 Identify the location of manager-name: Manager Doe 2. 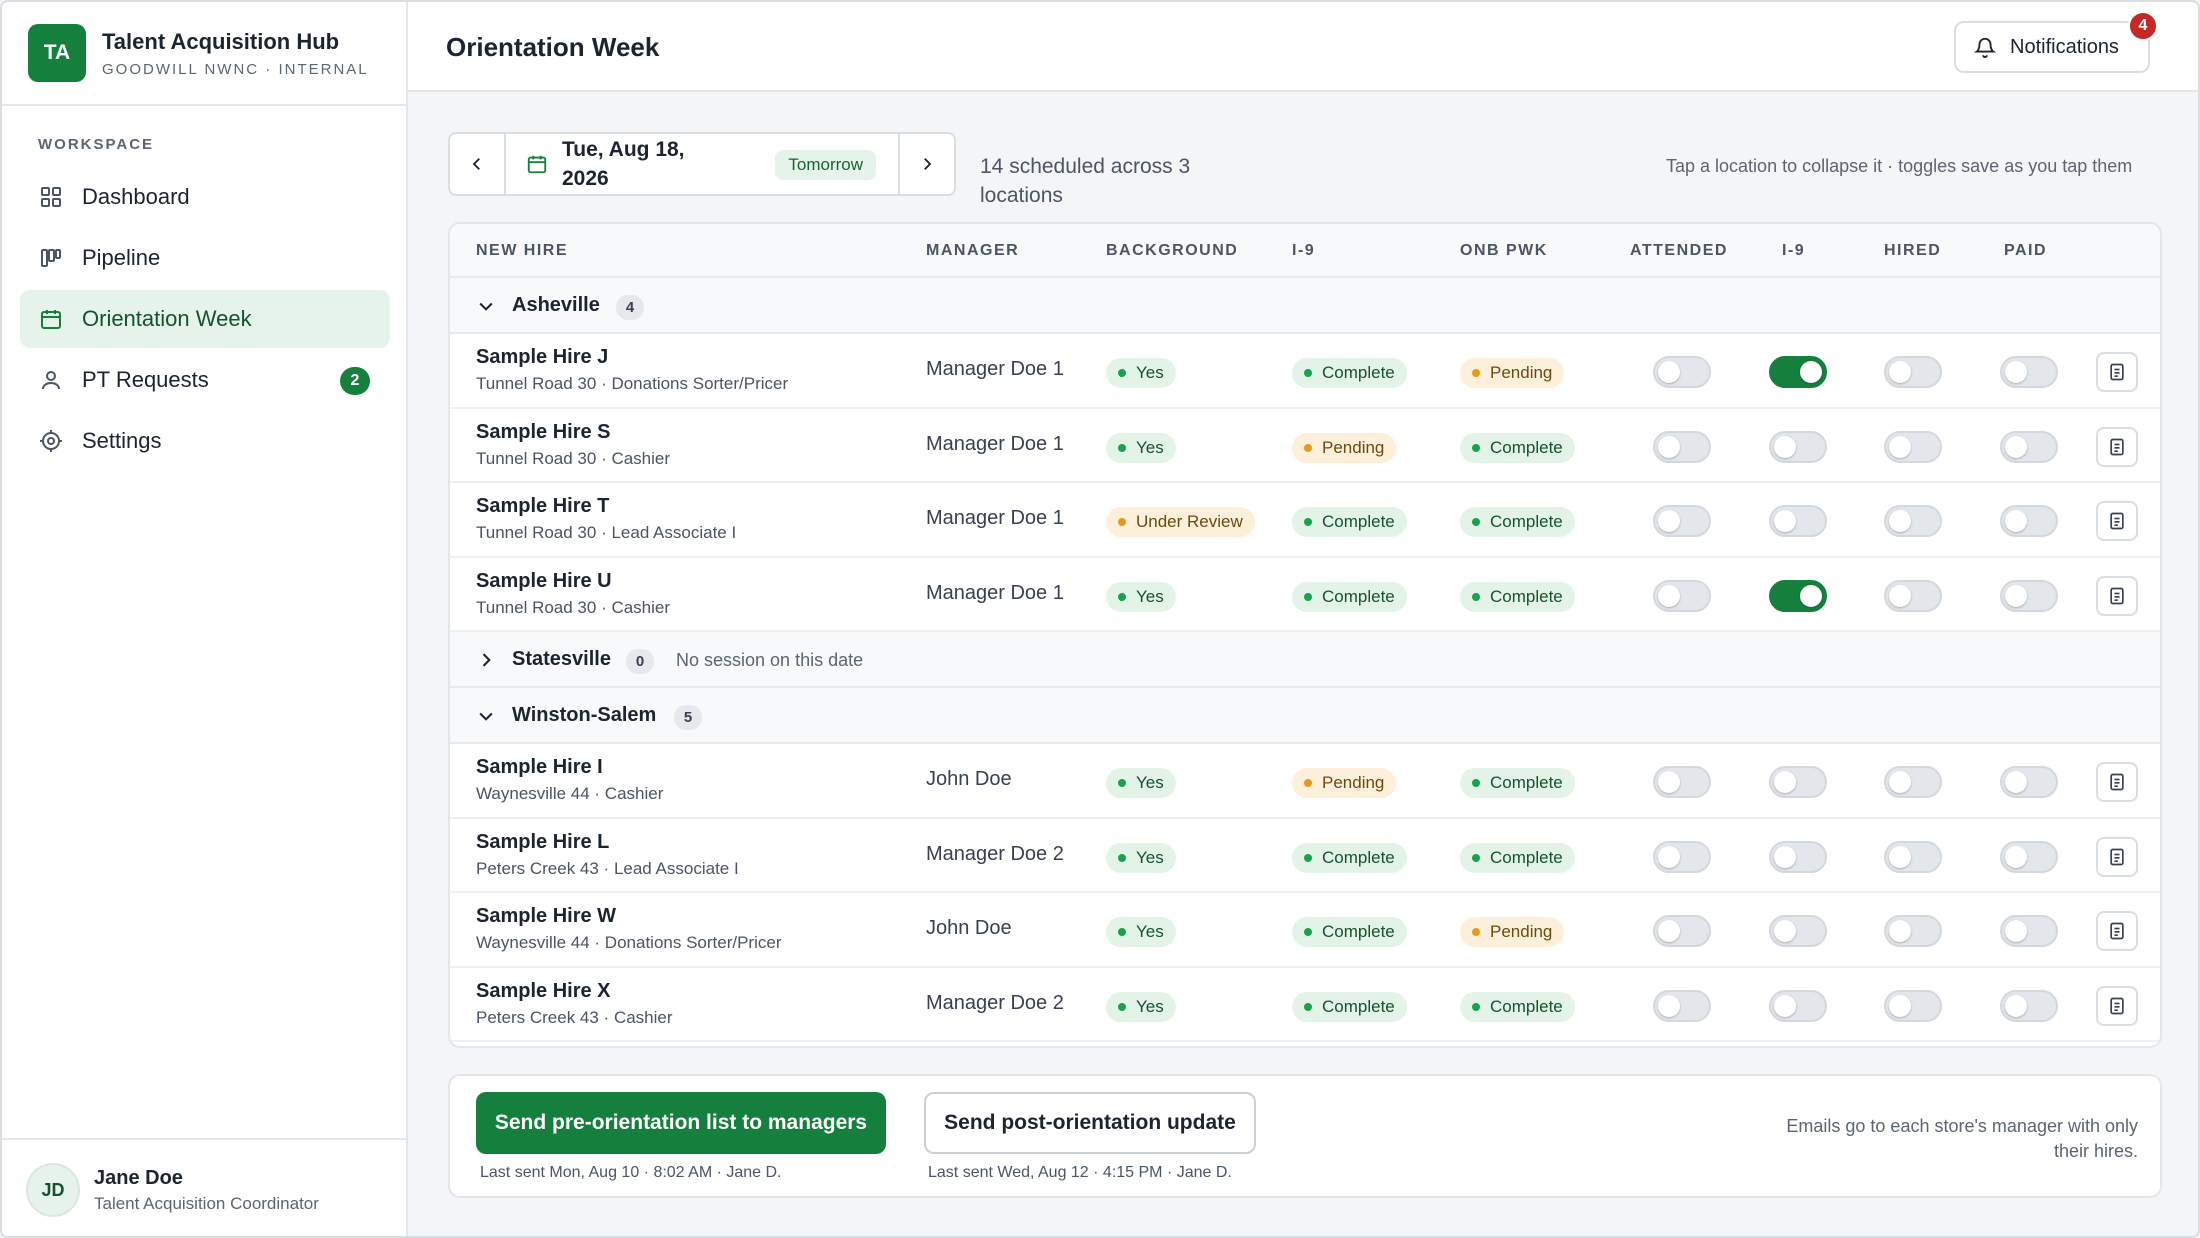
(995, 1002).